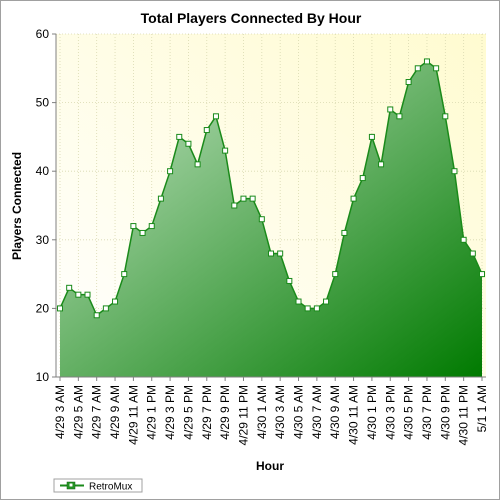  What do you see at coordinates (464, 415) in the screenshot?
I see `x-tick-label: 4/30 11 PM` at bounding box center [464, 415].